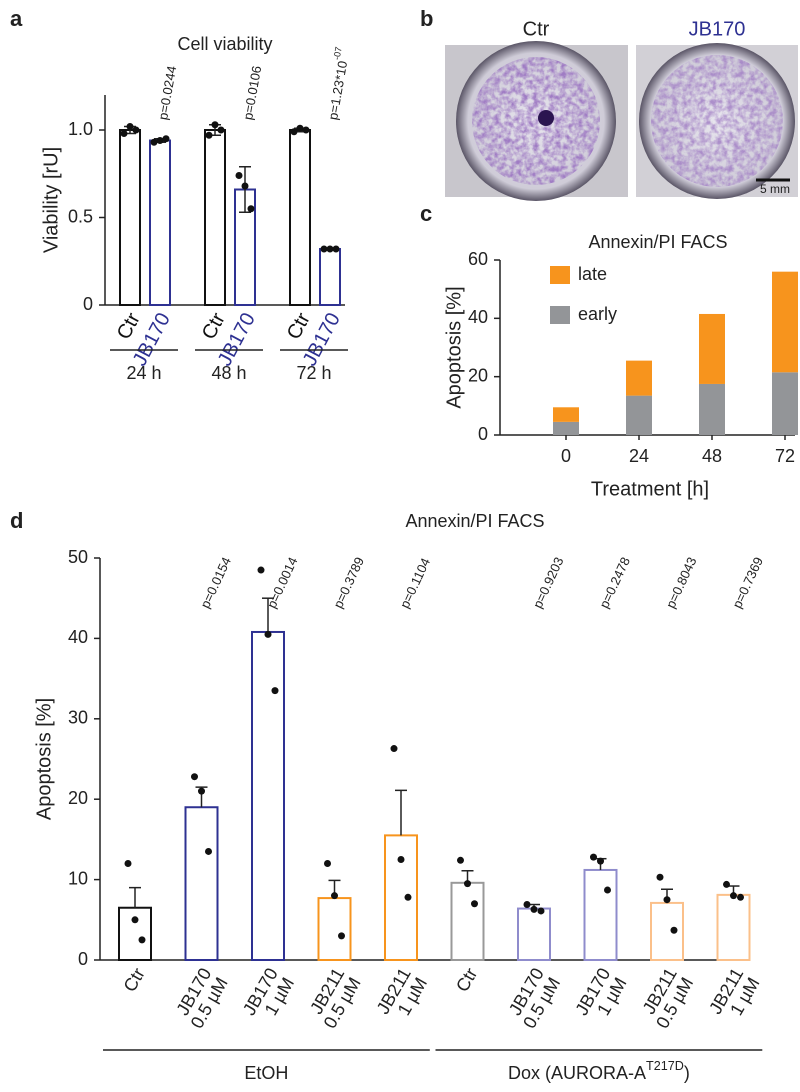 Image resolution: width=800 pixels, height=1092 pixels. I want to click on group-label: 72 h, so click(313, 373).